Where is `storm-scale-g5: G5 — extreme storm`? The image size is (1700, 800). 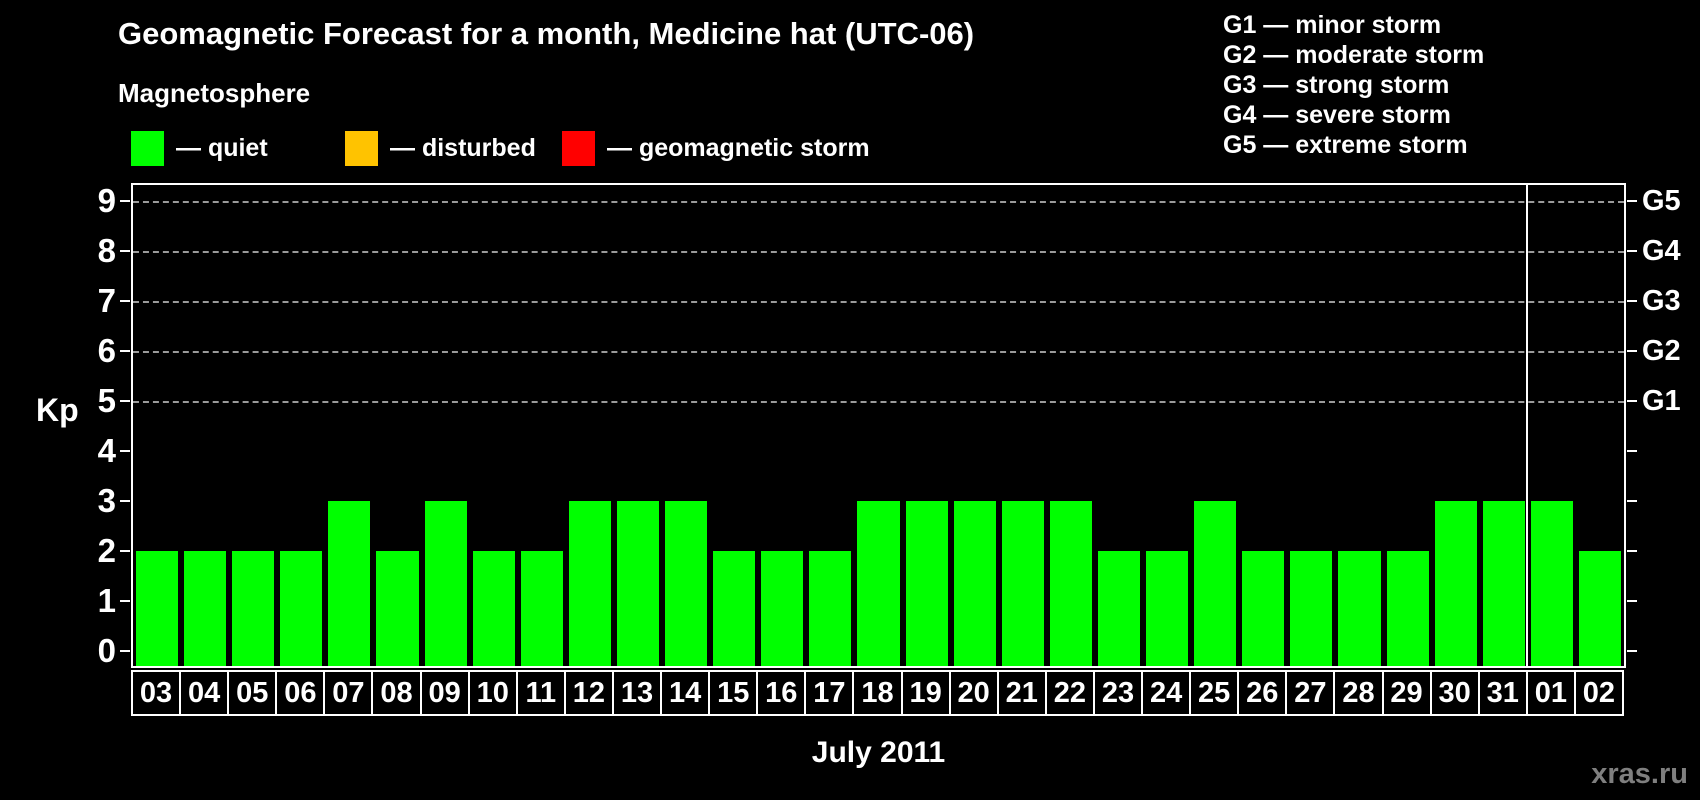
storm-scale-g5: G5 — extreme storm is located at coordinates (1345, 145).